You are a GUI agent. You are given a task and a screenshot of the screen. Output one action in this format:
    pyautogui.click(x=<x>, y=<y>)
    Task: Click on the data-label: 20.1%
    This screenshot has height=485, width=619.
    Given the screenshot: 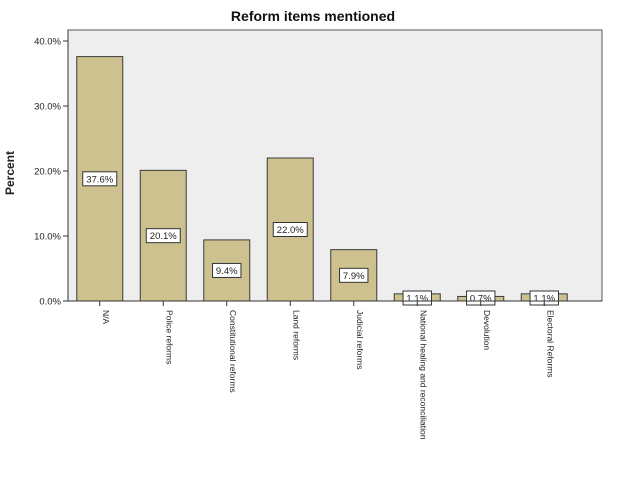 What is the action you would take?
    pyautogui.click(x=163, y=236)
    